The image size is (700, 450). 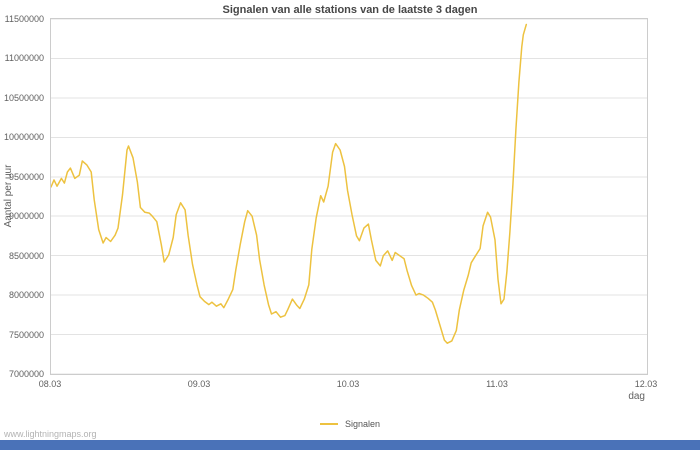 I want to click on y-tick-label: 9500000, so click(x=26, y=176).